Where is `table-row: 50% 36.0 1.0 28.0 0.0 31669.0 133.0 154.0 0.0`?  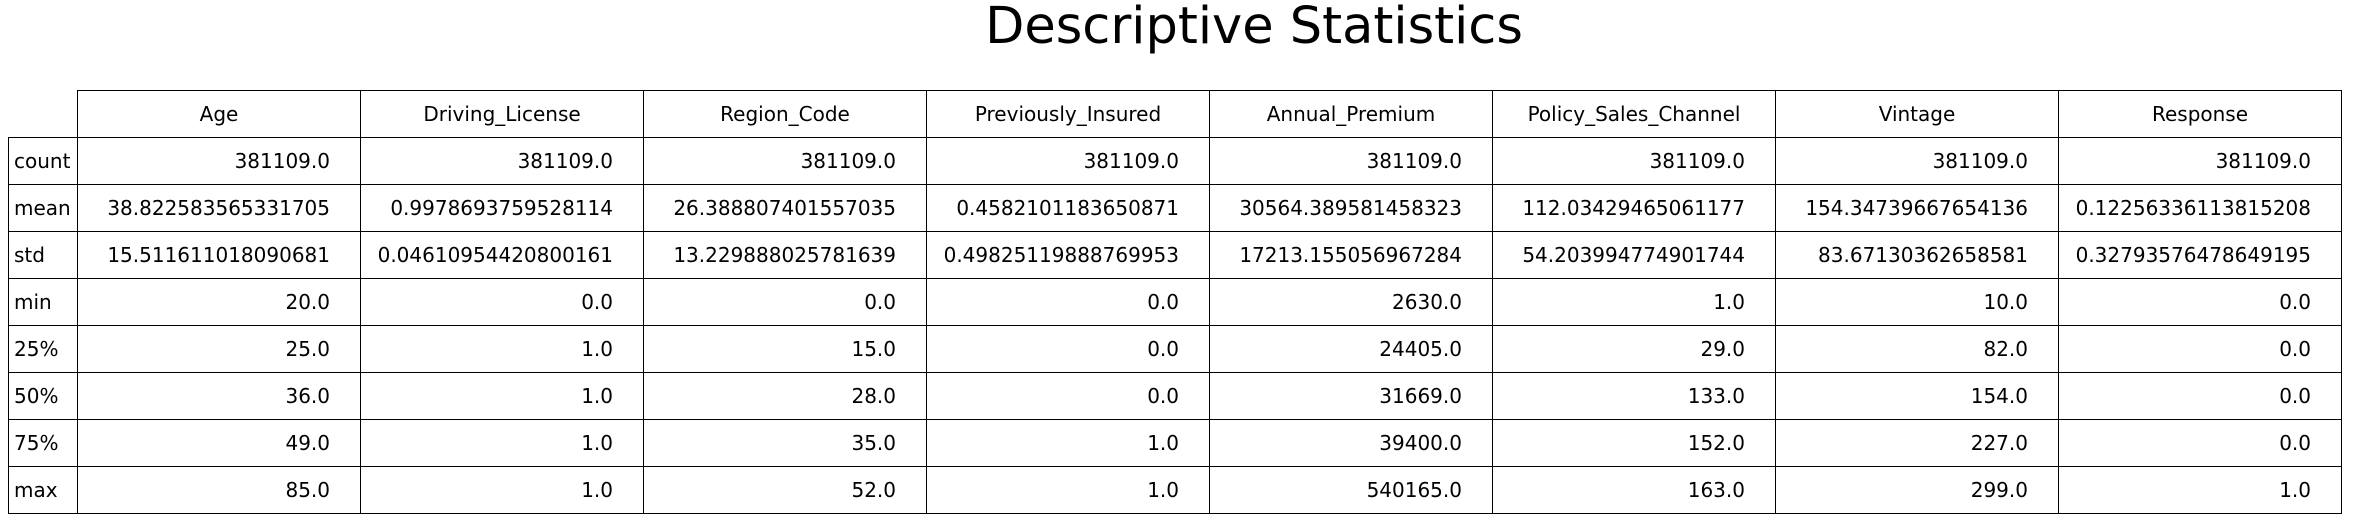 table-row: 50% 36.0 1.0 28.0 0.0 31669.0 133.0 154.0 0.0 is located at coordinates (1175, 396).